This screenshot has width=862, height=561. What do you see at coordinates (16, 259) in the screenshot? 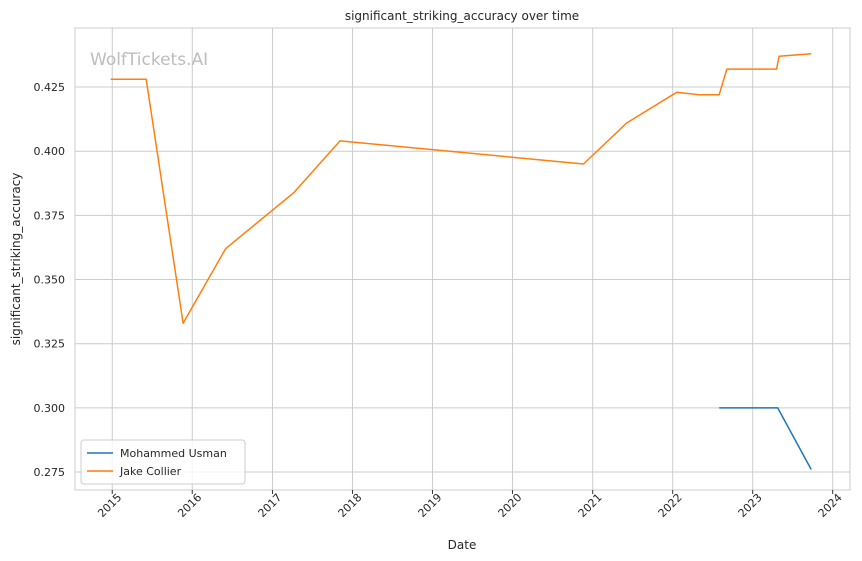
I see `y-axis-label: significant_striking_accuracy` at bounding box center [16, 259].